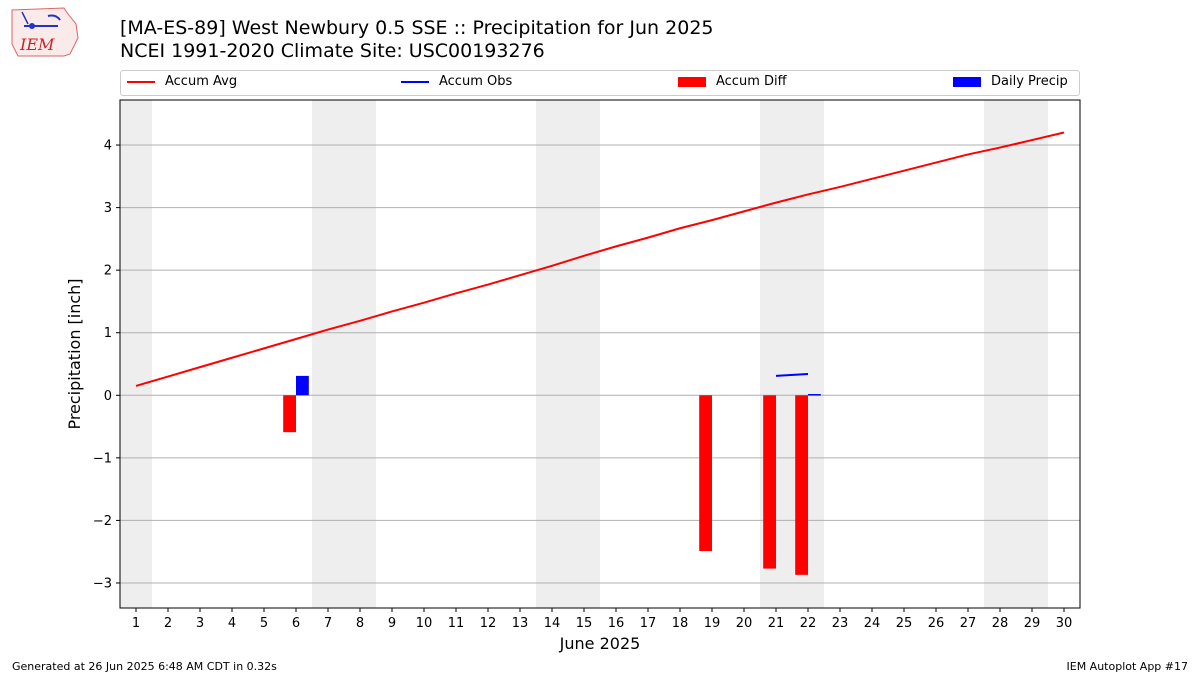 The height and width of the screenshot is (675, 1200). Describe the element at coordinates (872, 623) in the screenshot. I see `x-tick-label: 24` at that location.